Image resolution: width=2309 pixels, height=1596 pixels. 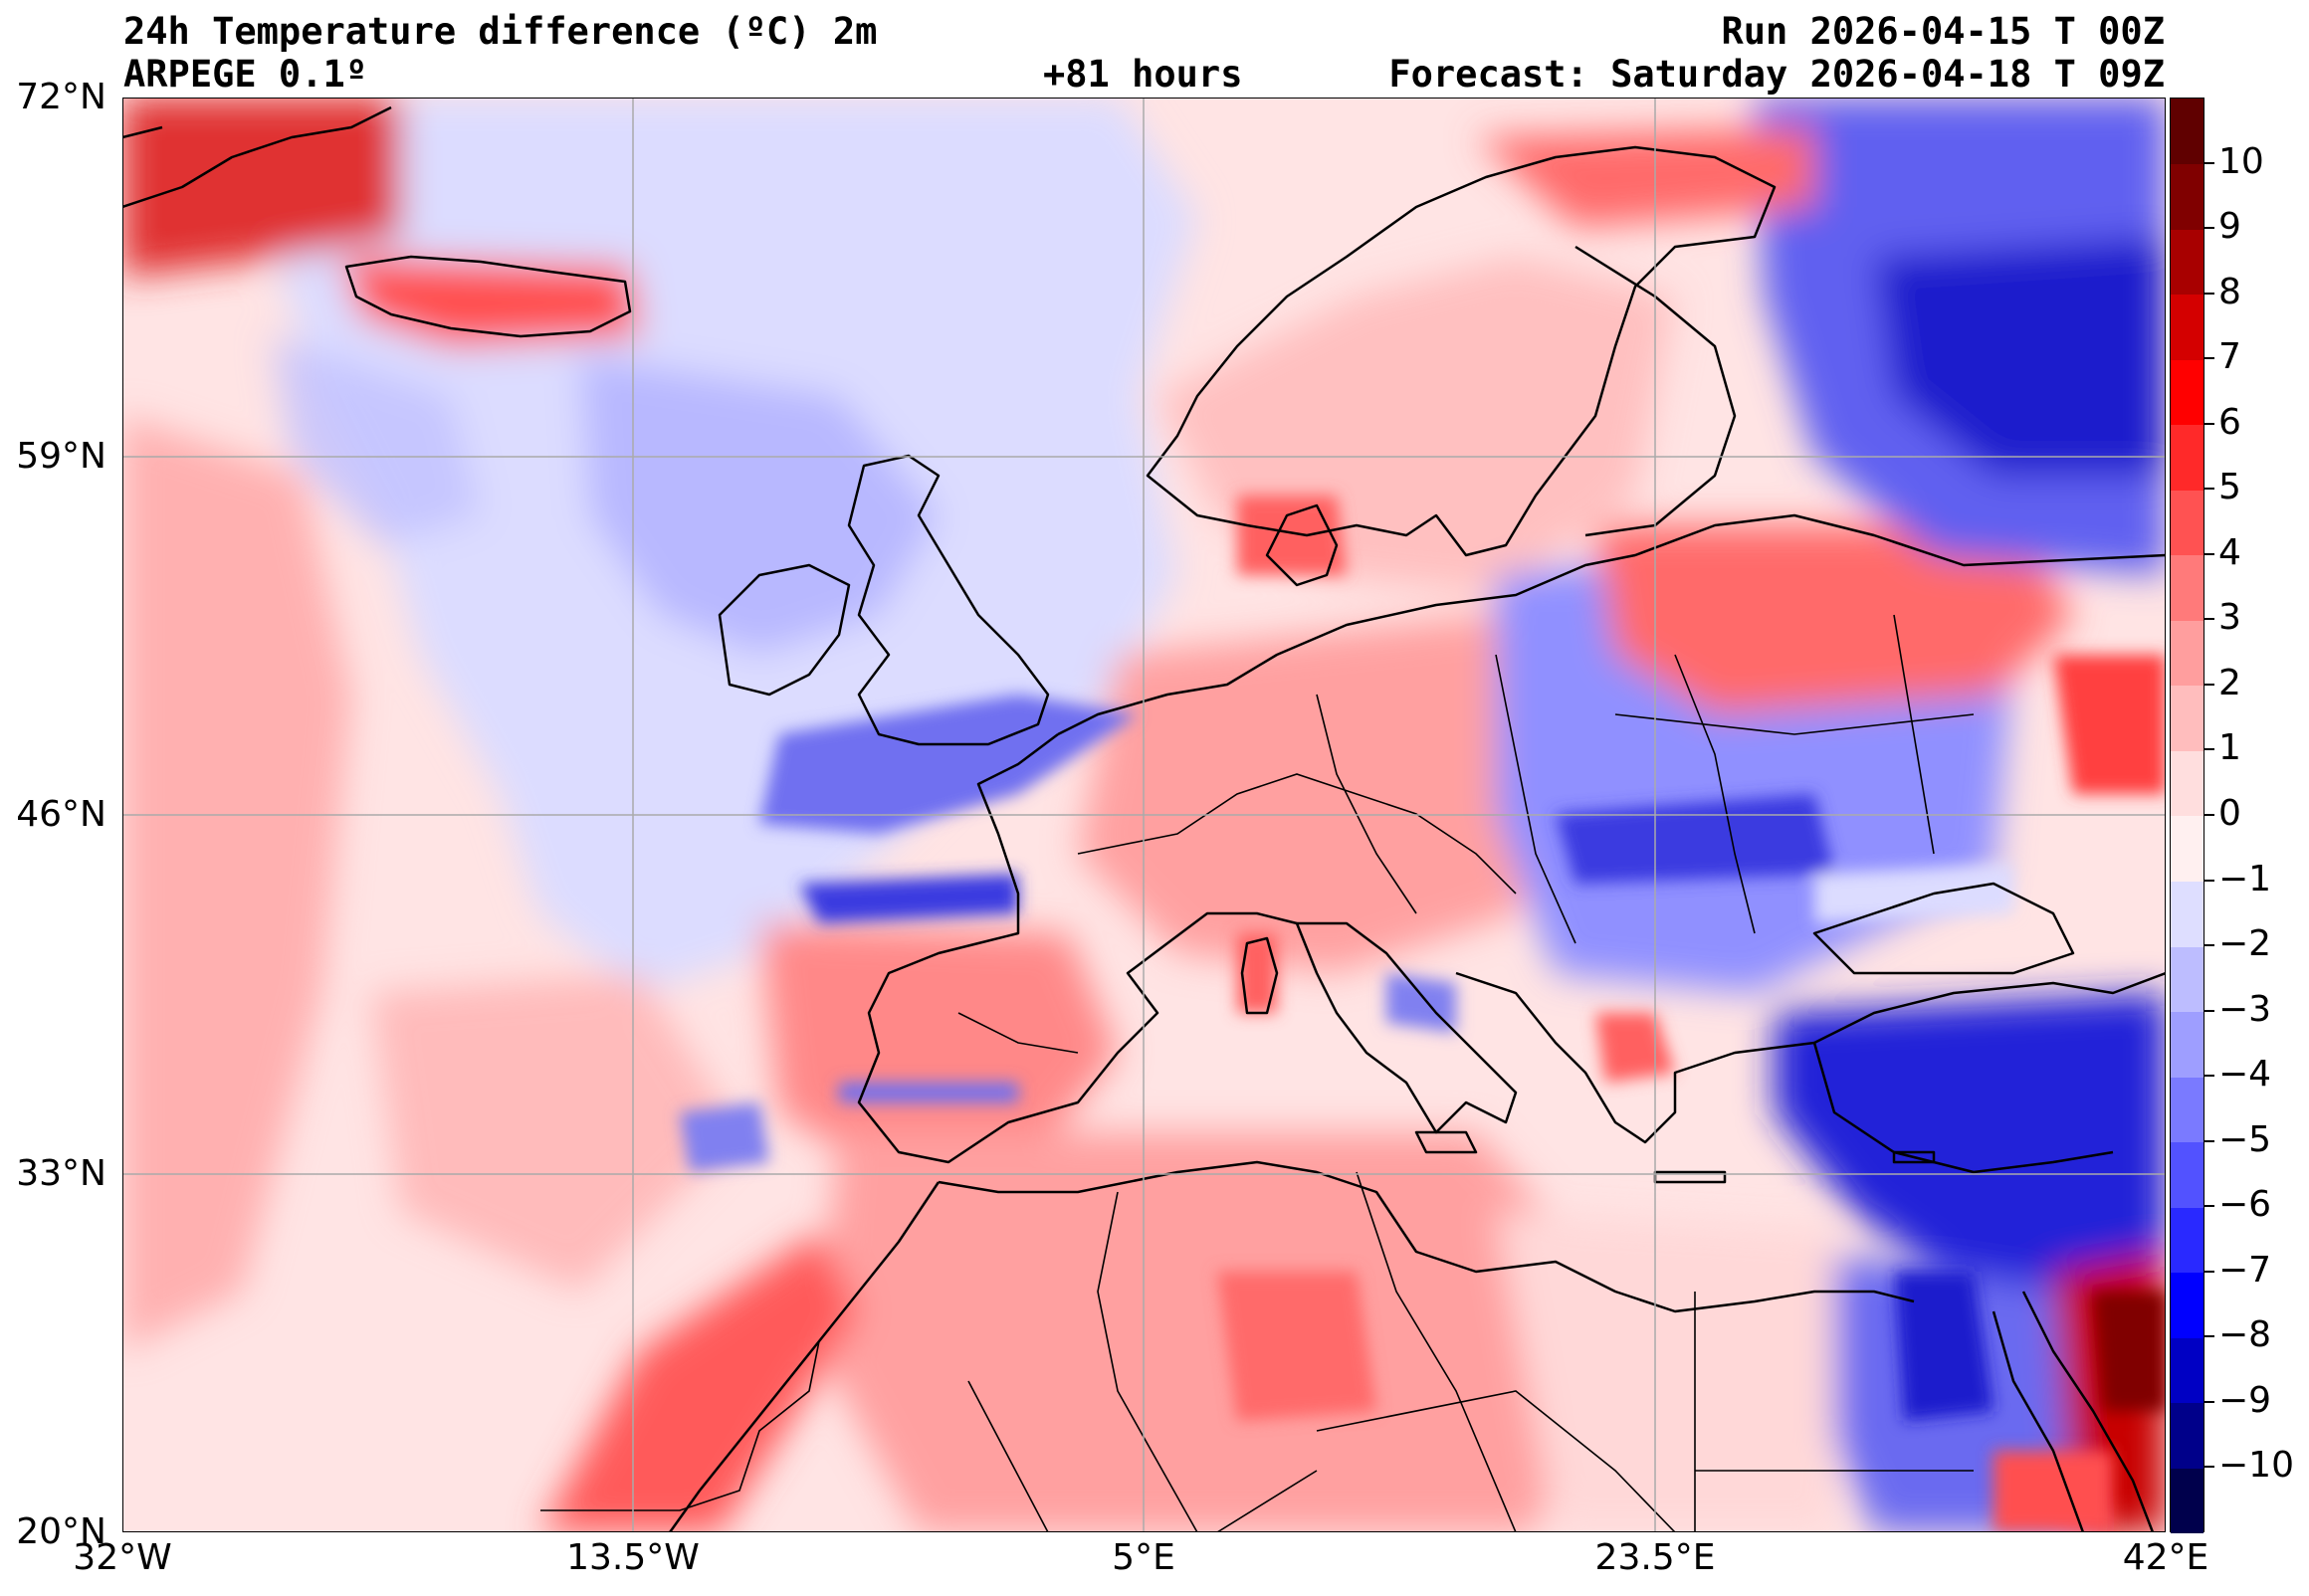 I want to click on colorbar-tick-label: 1, so click(x=2229, y=748).